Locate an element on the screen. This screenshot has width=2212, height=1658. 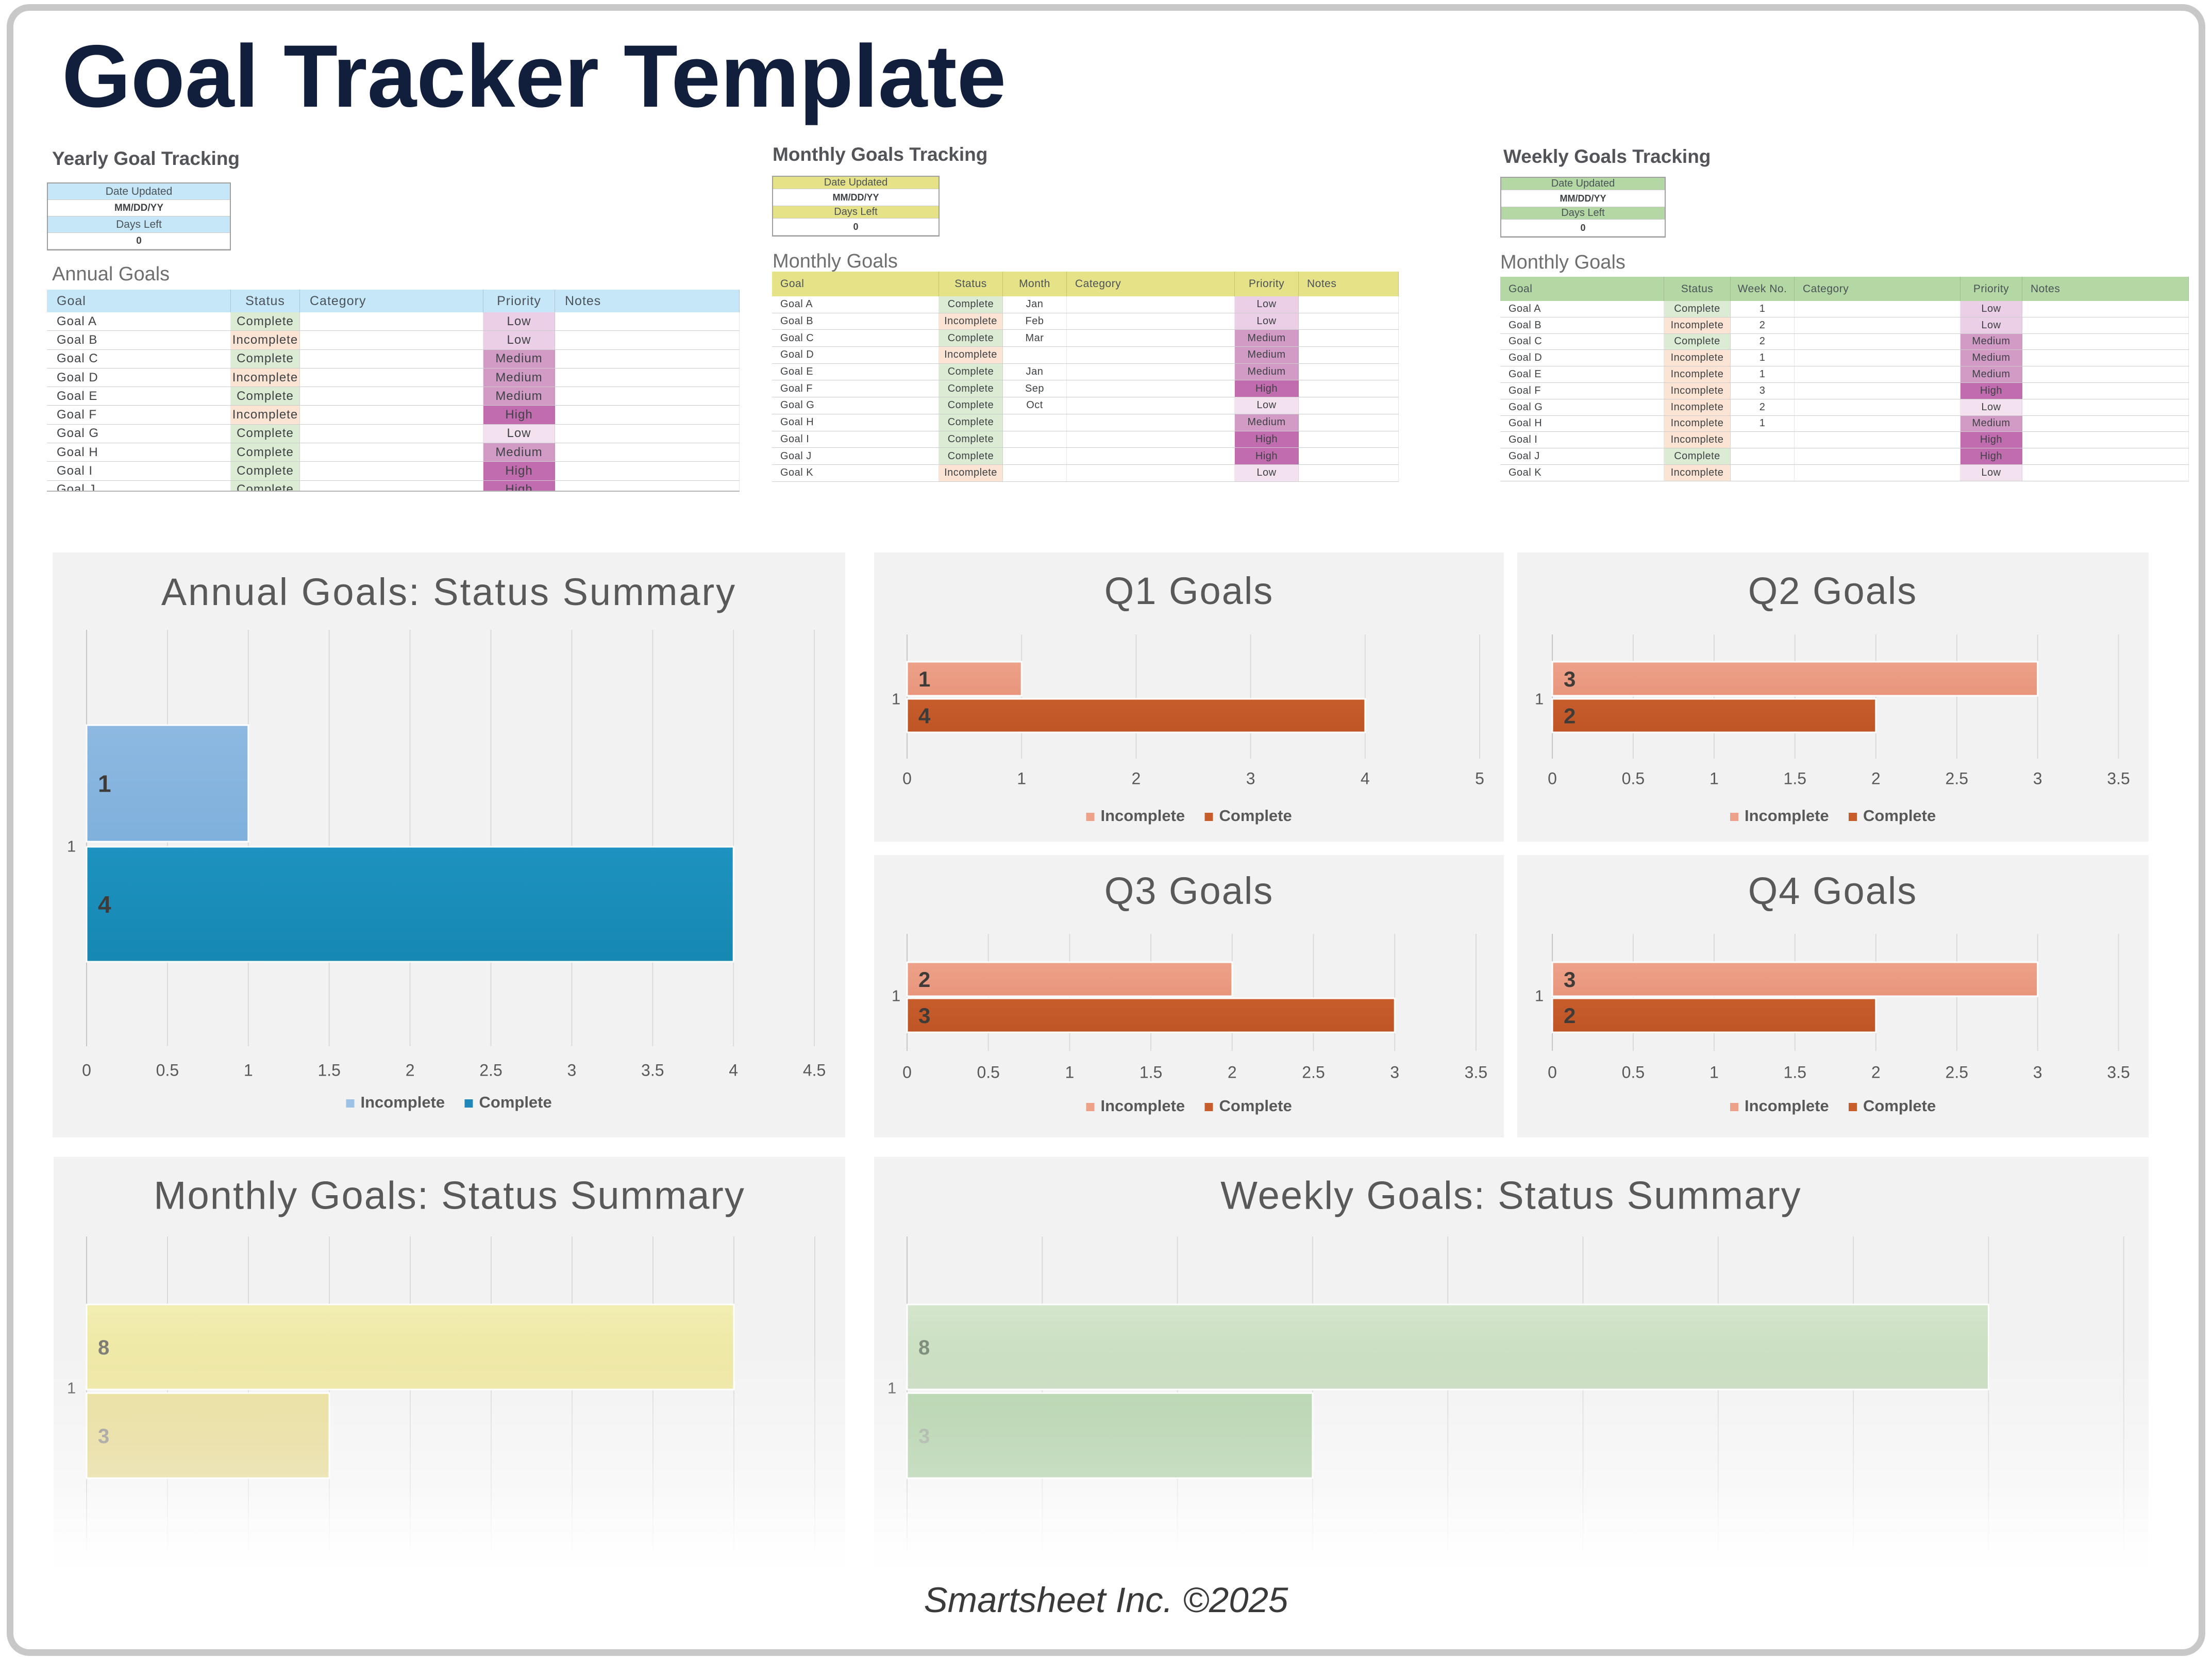
svg-text: Q1 Goals is located at coordinates (1189, 591).